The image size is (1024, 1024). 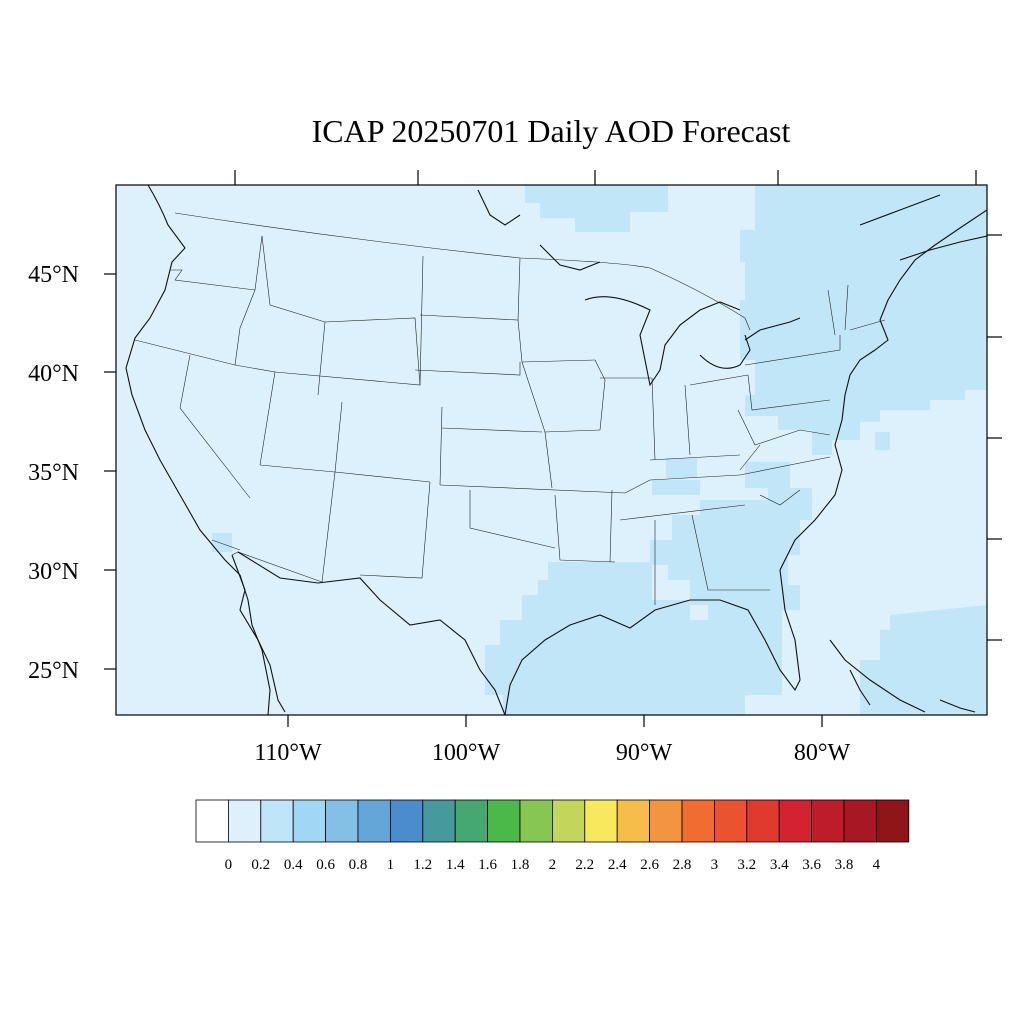 I want to click on lat-label: 35°N, so click(x=53, y=473).